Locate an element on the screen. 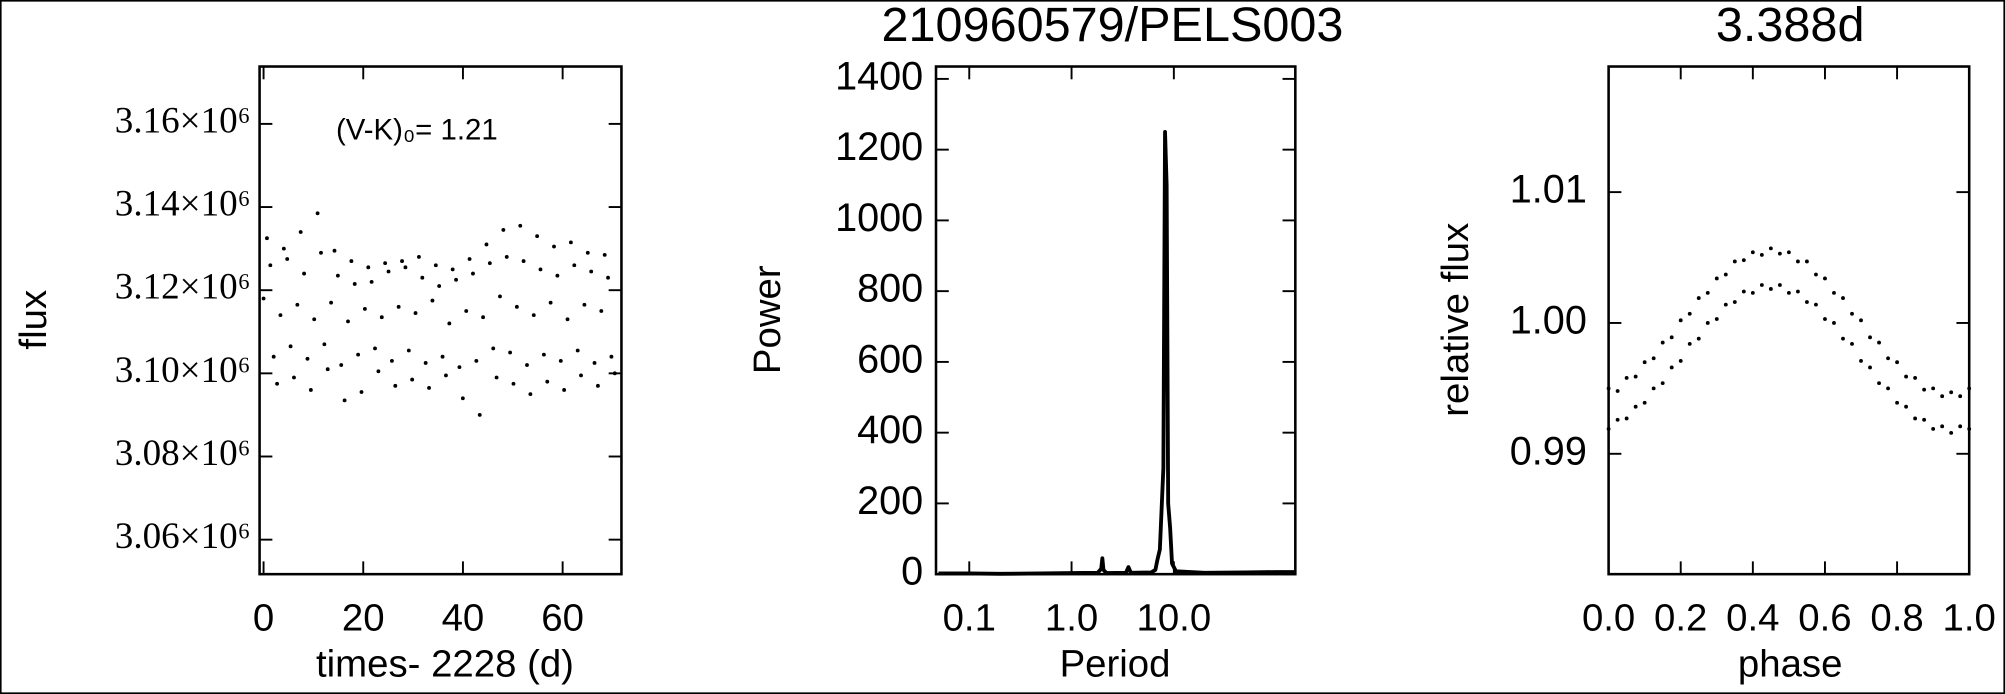 Image resolution: width=2005 pixels, height=694 pixels. chart-title: 210960579/PELS003 is located at coordinates (1113, 26).